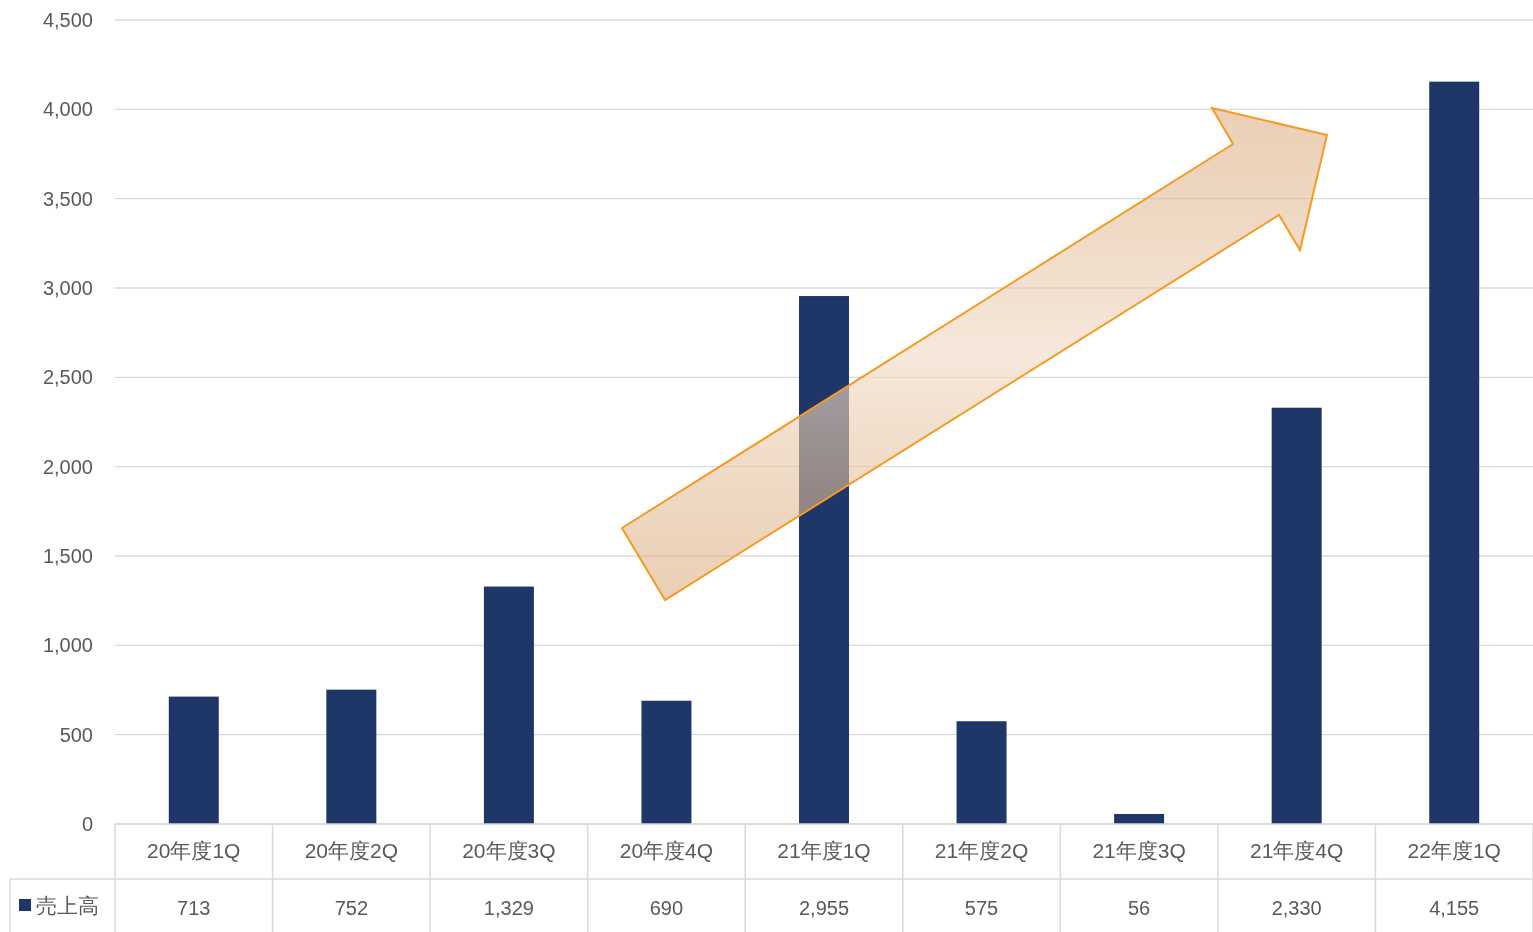 Image resolution: width=1533 pixels, height=932 pixels. Describe the element at coordinates (509, 850) in the screenshot. I see `x-tick-label: 20年度3Q` at that location.